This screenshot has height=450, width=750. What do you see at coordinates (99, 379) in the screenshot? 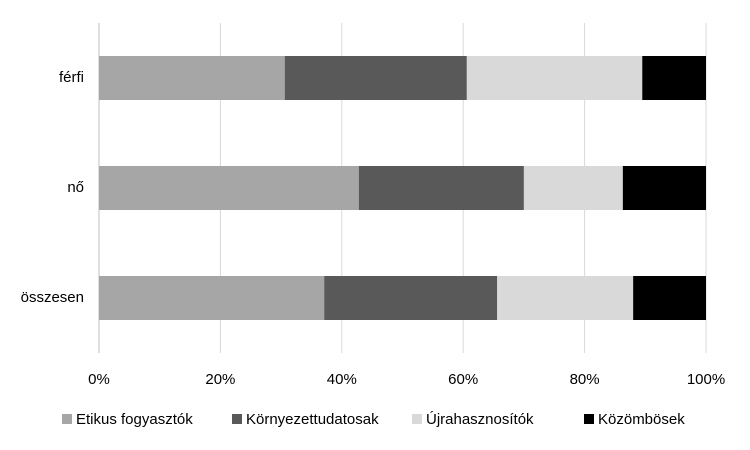
I see `x-tick-label: 0%` at bounding box center [99, 379].